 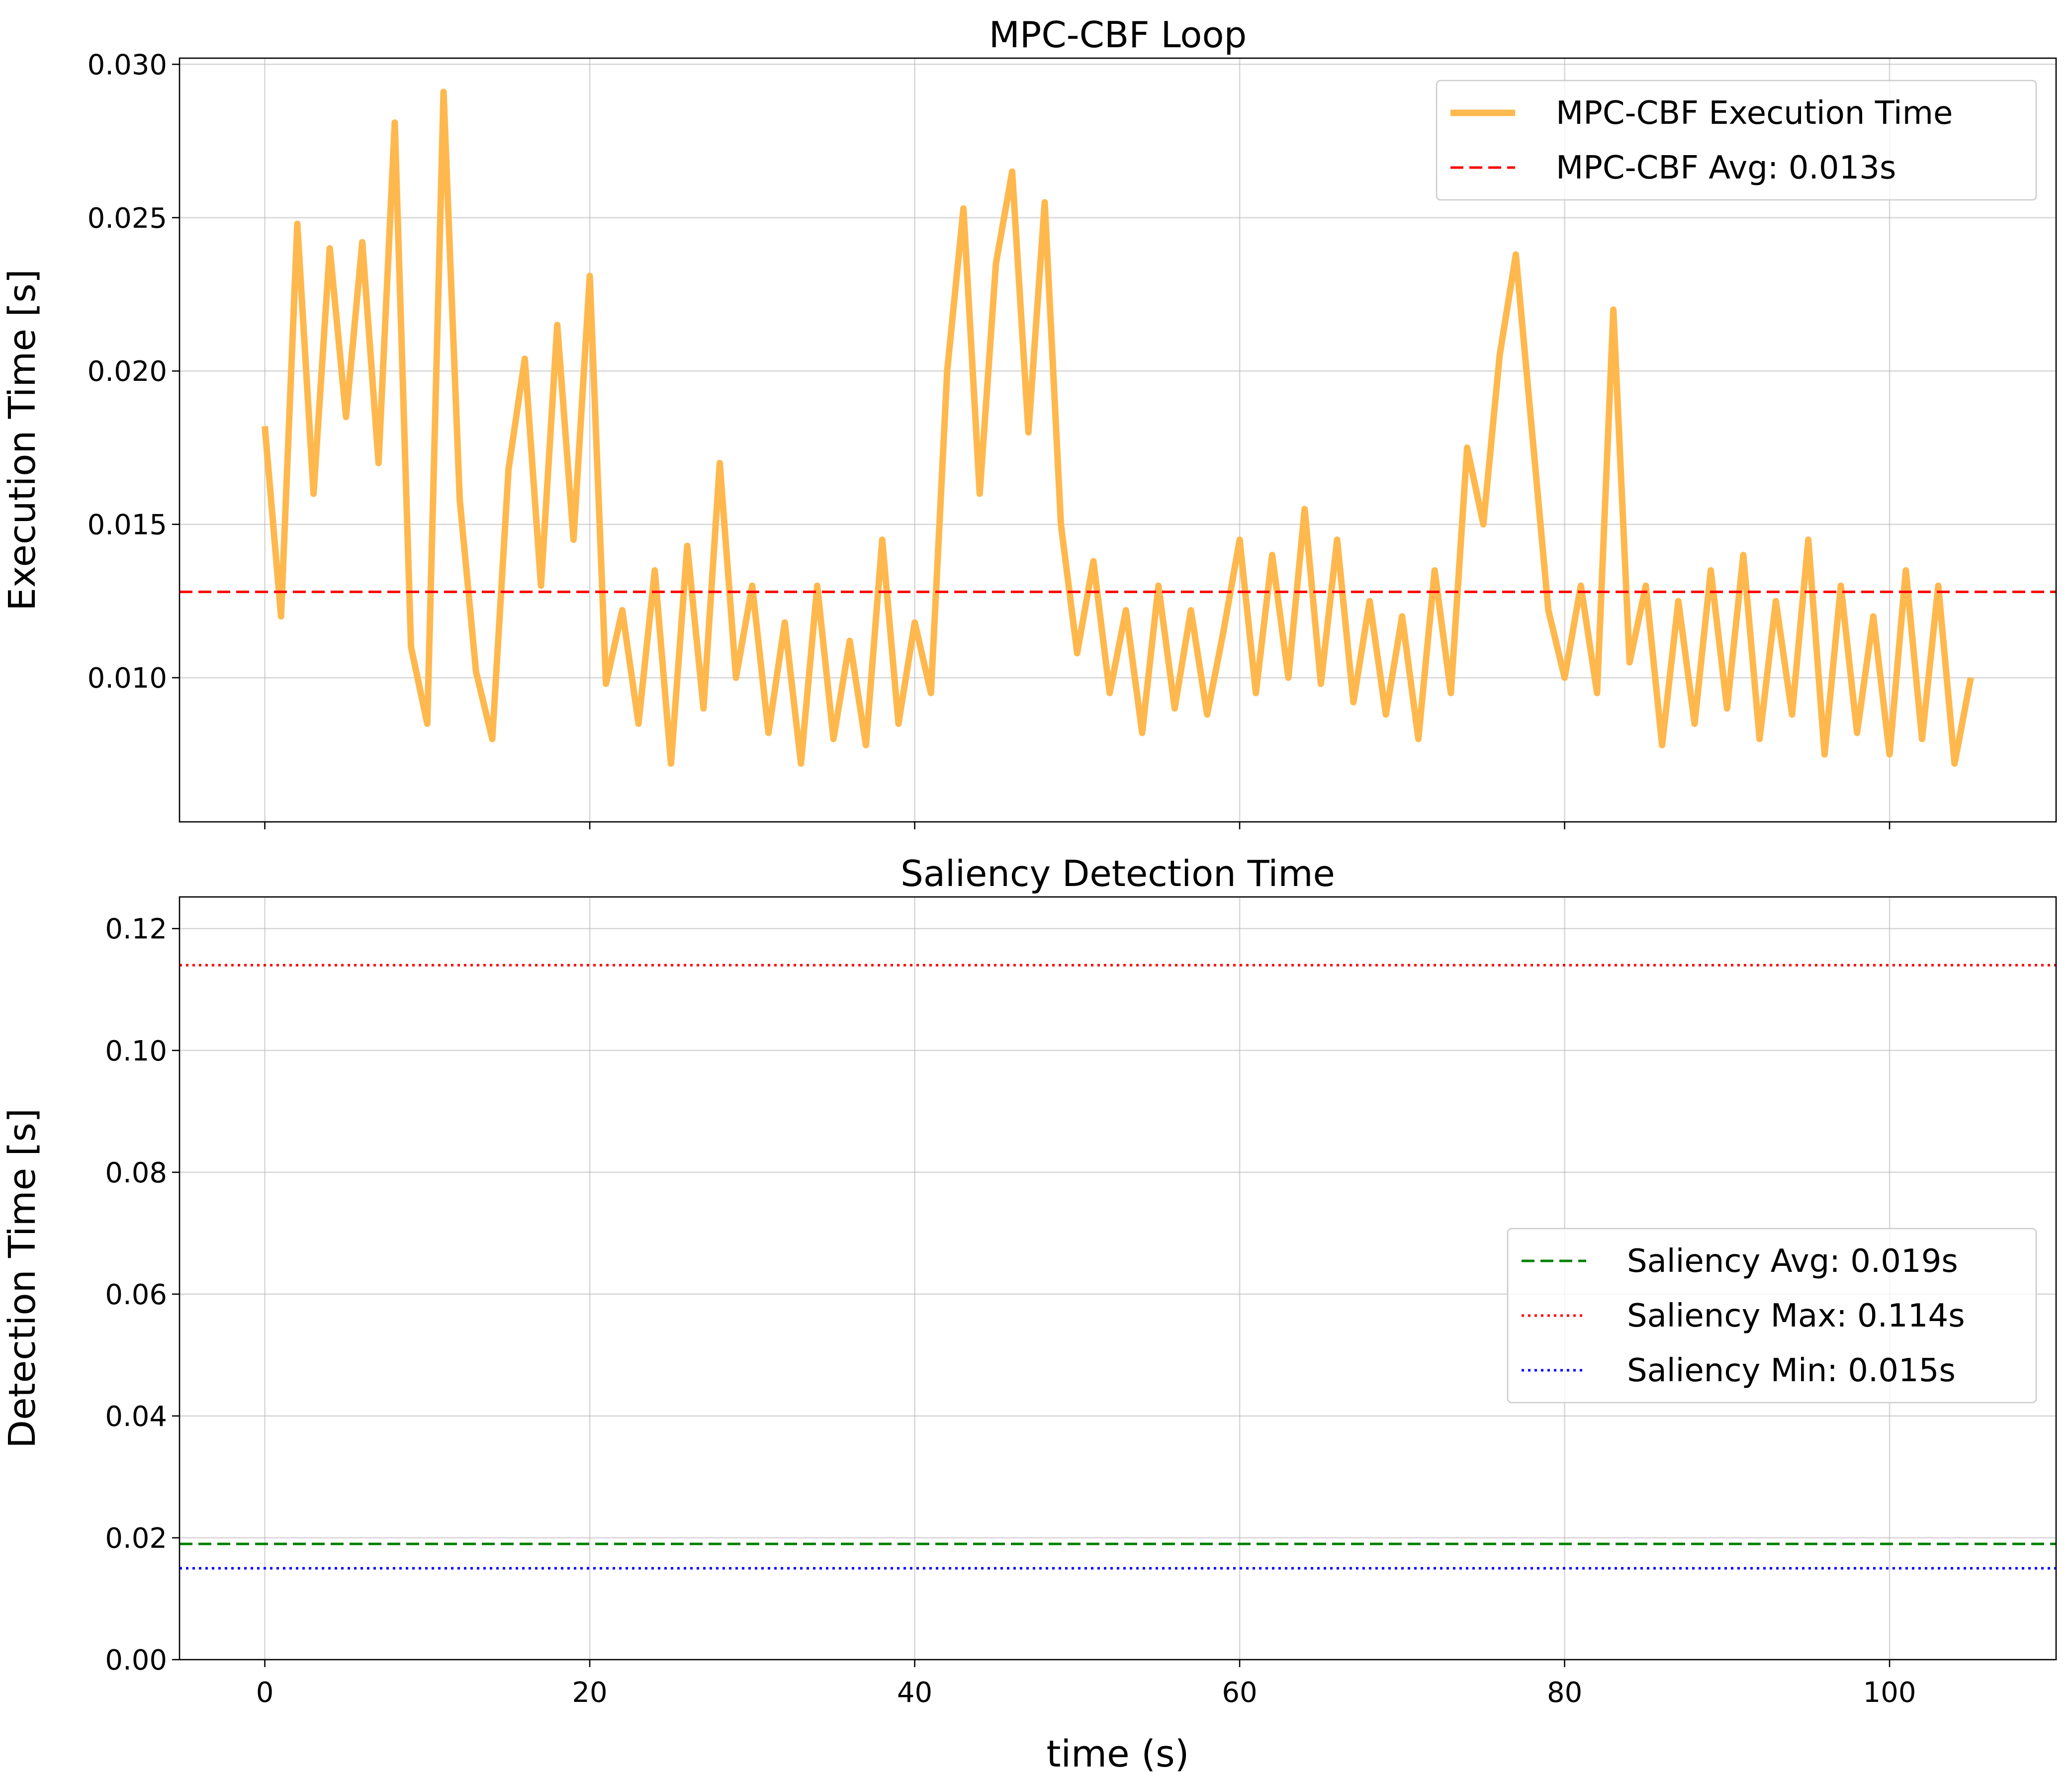 What do you see at coordinates (136, 1173) in the screenshot?
I see `y-tick-label: 0.08` at bounding box center [136, 1173].